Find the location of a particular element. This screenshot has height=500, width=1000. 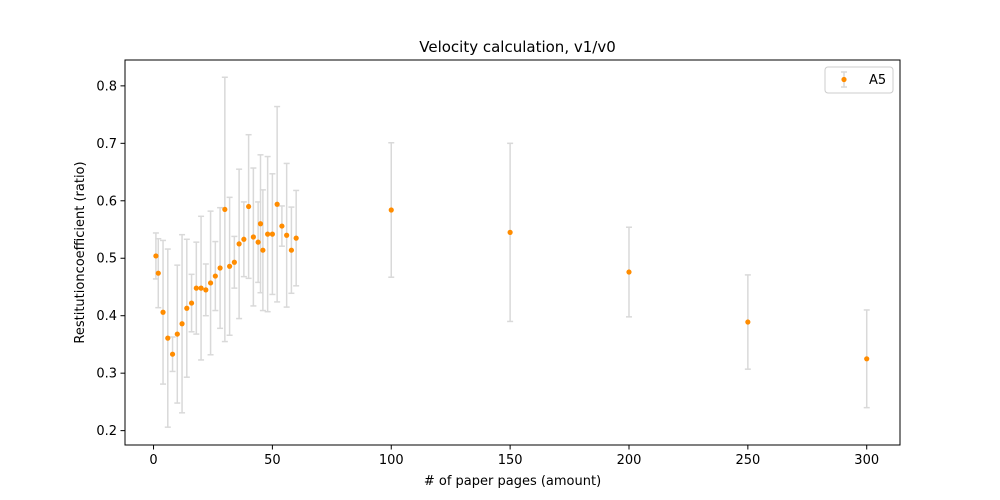

x-tick-label: 100 is located at coordinates (391, 460).